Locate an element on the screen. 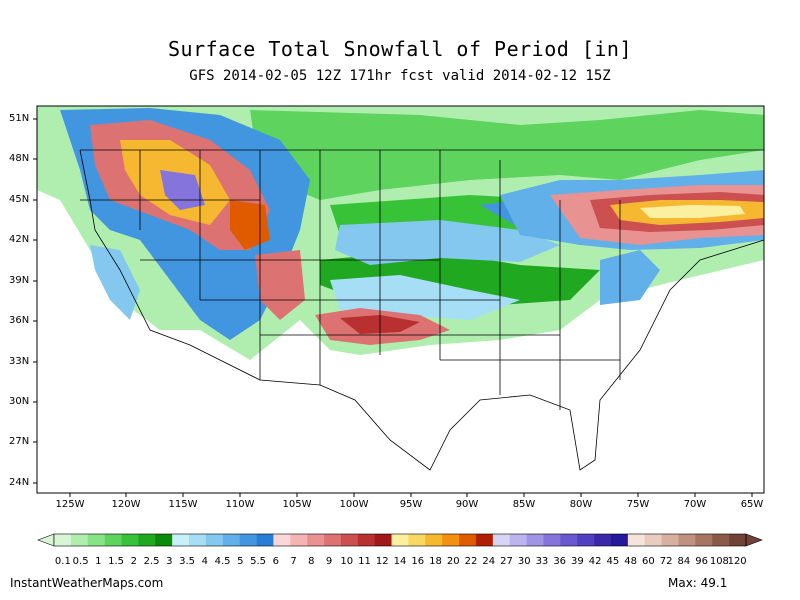  colorbar-tick-label: 9 is located at coordinates (329, 561).